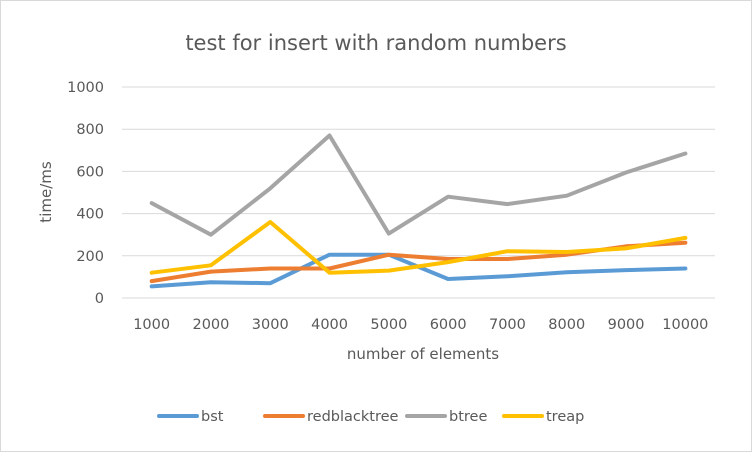 The image size is (752, 456). What do you see at coordinates (388, 325) in the screenshot?
I see `x-tick-label: 5000` at bounding box center [388, 325].